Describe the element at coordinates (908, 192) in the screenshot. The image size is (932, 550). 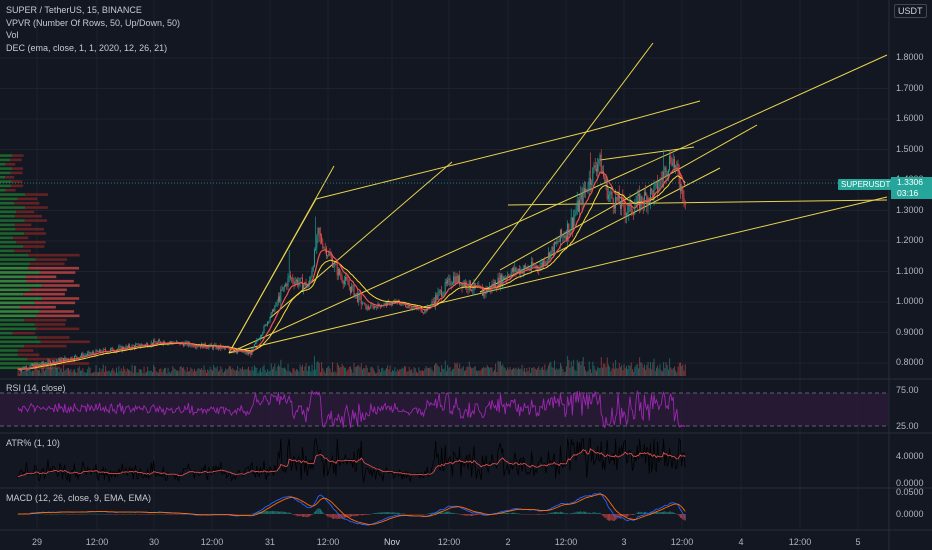
I see `bar-countdown: 03:16` at that location.